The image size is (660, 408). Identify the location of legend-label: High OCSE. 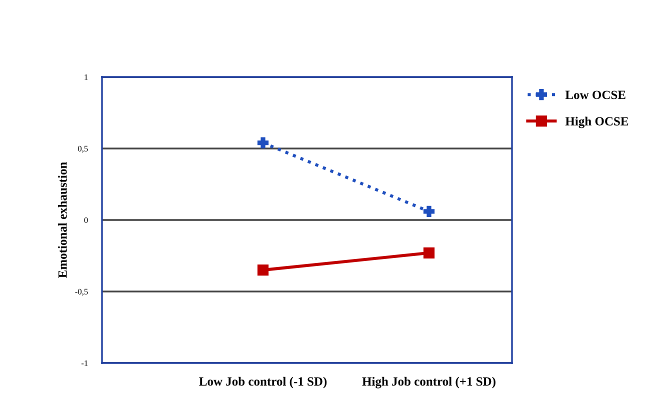
(596, 122).